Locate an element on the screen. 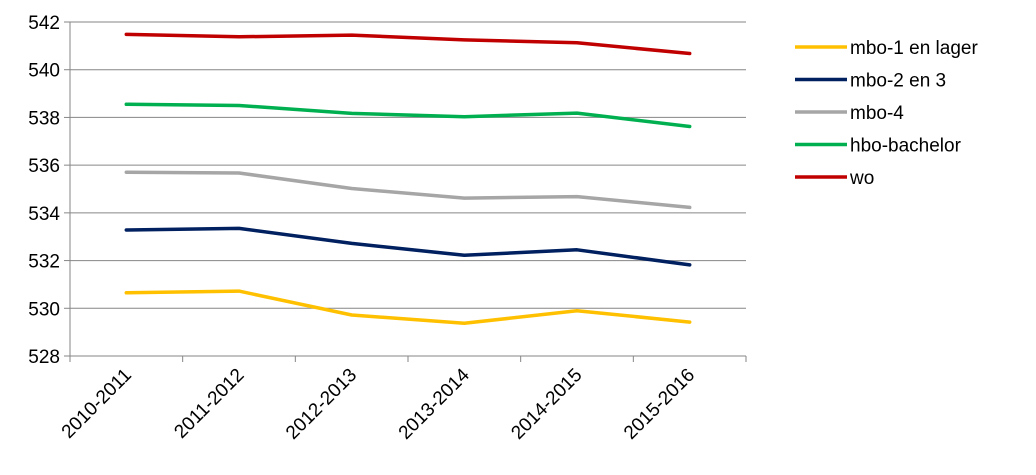  legend-label: wo is located at coordinates (861, 178).